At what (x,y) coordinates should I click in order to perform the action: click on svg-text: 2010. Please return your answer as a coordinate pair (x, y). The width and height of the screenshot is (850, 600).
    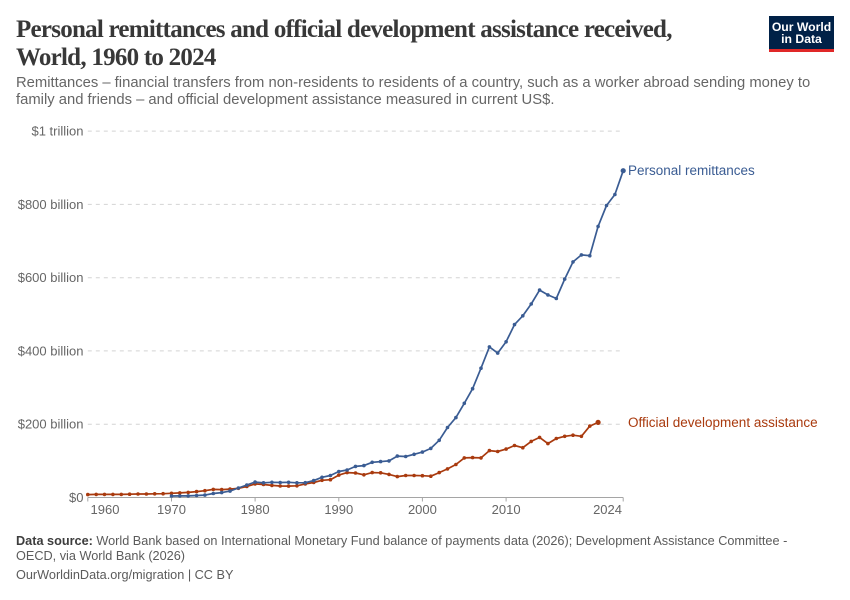
    Looking at the image, I should click on (506, 509).